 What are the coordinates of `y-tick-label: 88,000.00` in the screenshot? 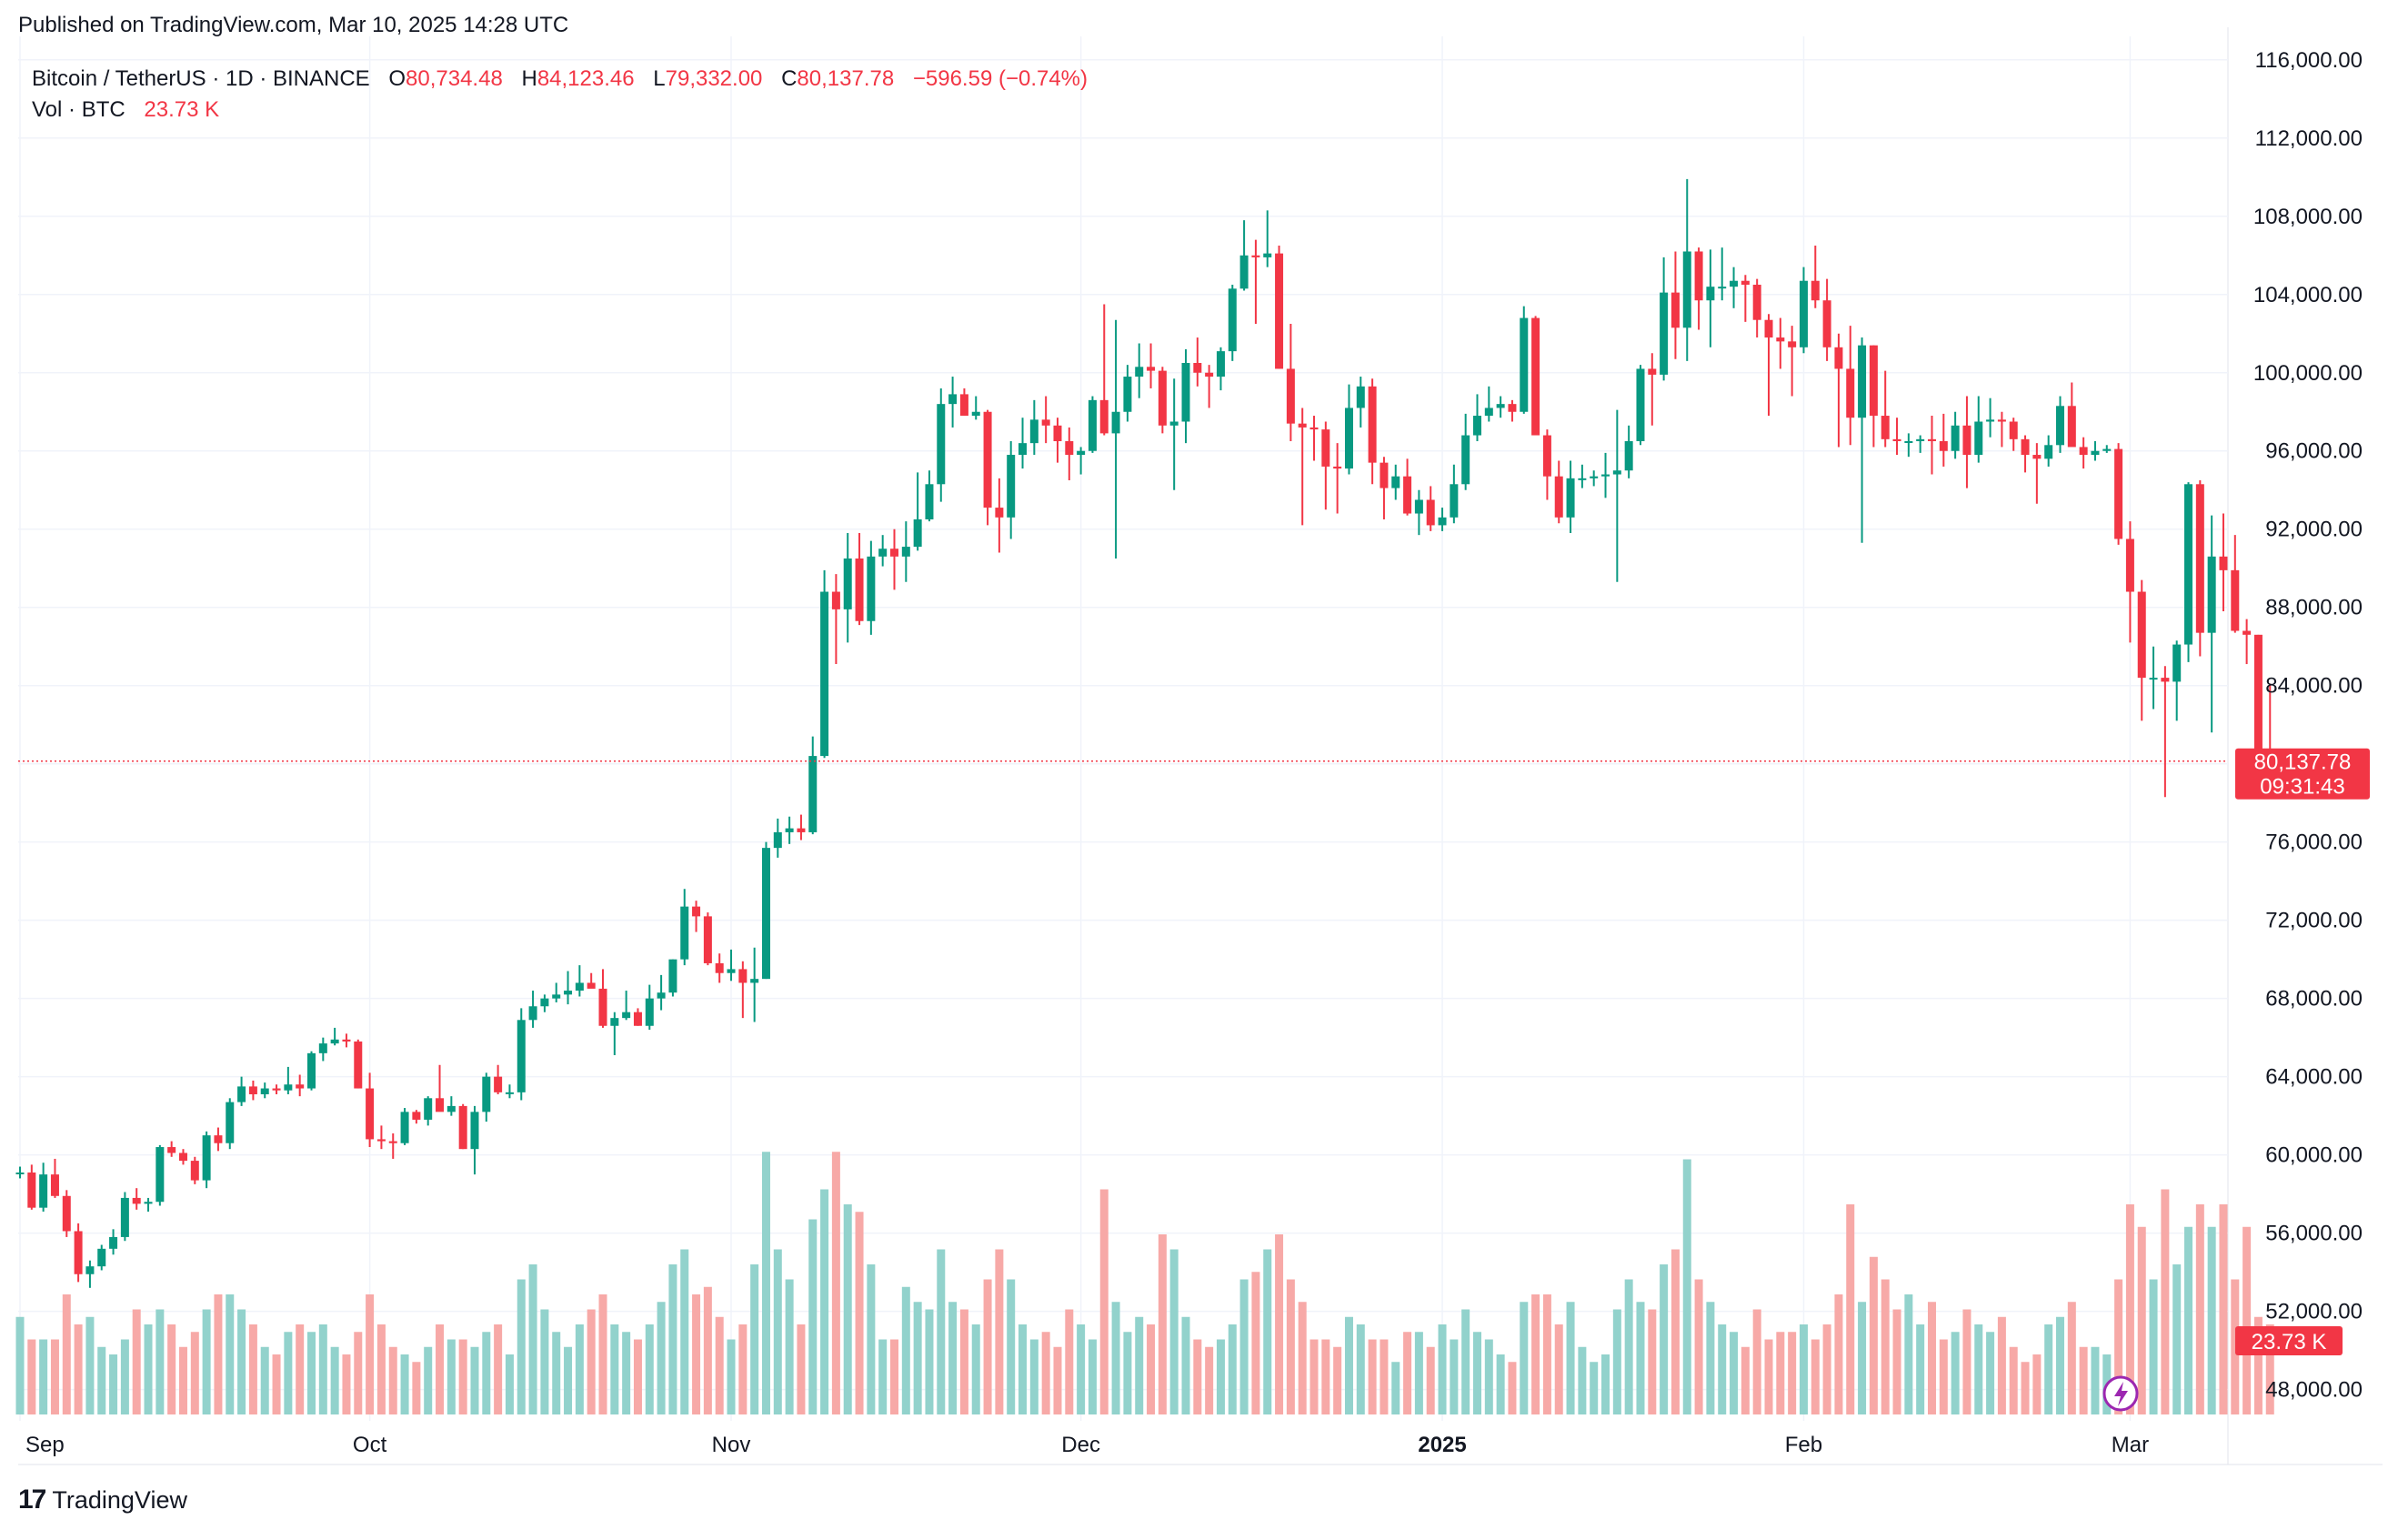 It's located at (2314, 608).